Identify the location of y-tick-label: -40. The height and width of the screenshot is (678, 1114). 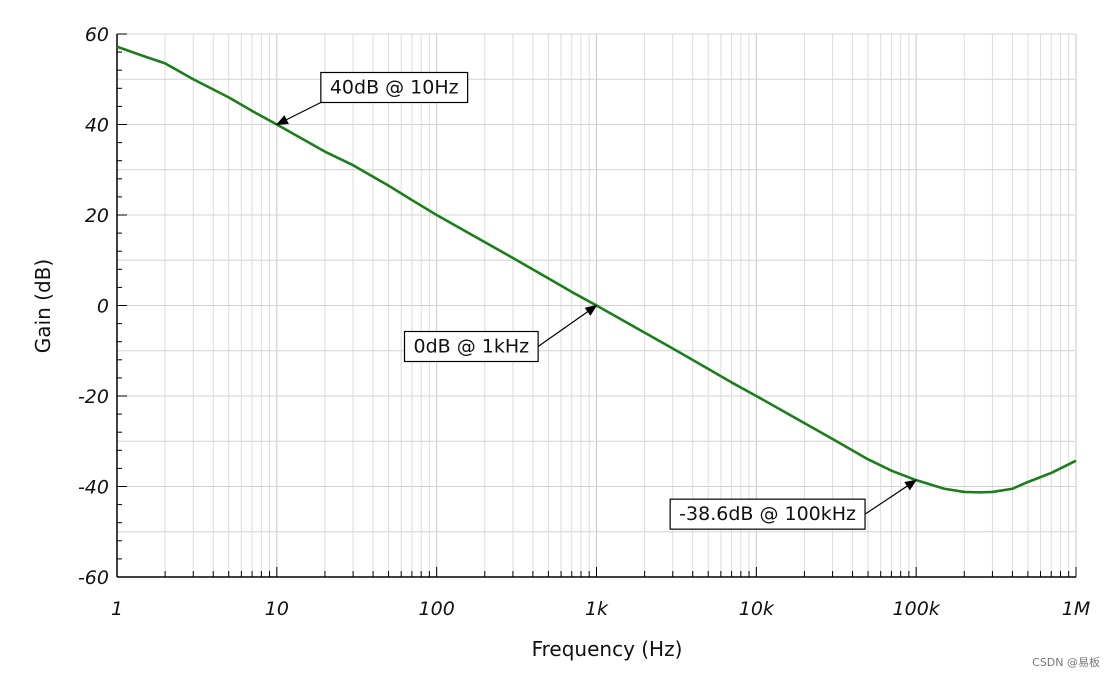
(93, 488).